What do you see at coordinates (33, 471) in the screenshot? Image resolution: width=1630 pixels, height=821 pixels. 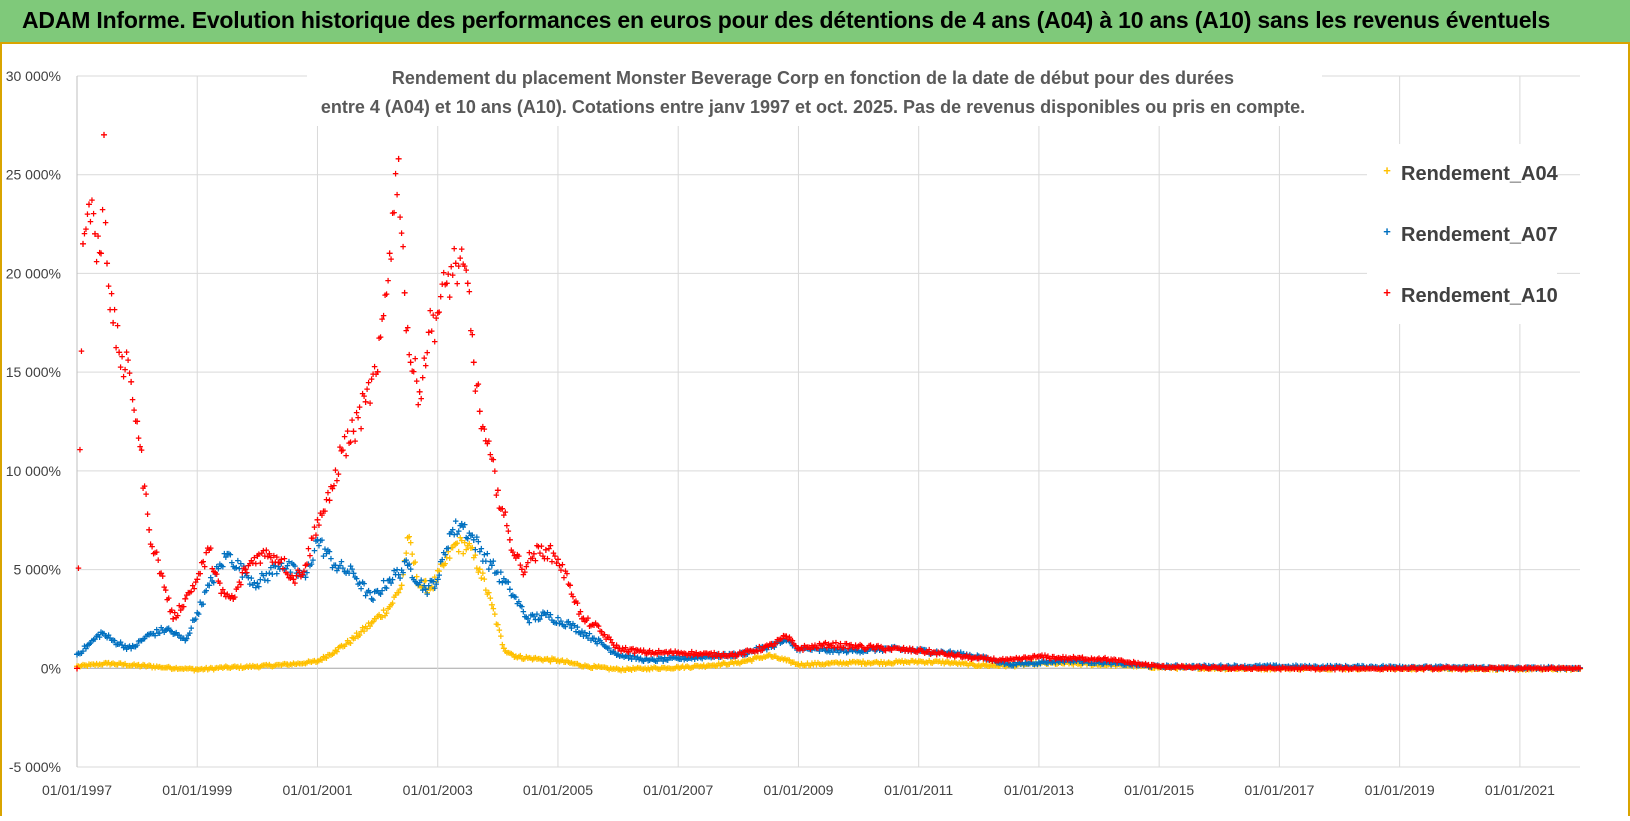 I see `y-tick-label: 10 000%` at bounding box center [33, 471].